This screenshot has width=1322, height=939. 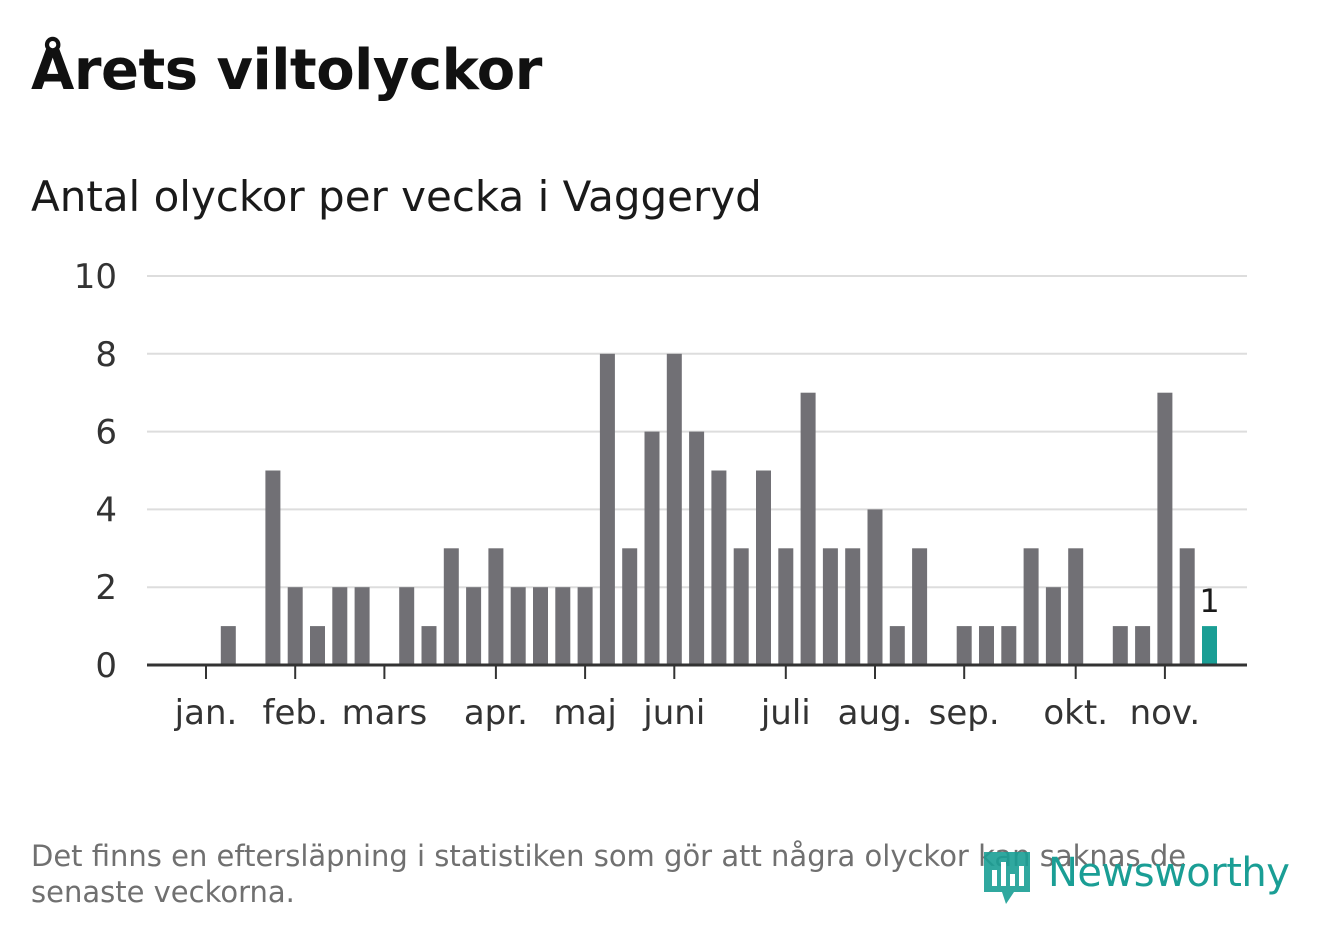 I want to click on brand-name: Newsworthy, so click(x=1169, y=873).